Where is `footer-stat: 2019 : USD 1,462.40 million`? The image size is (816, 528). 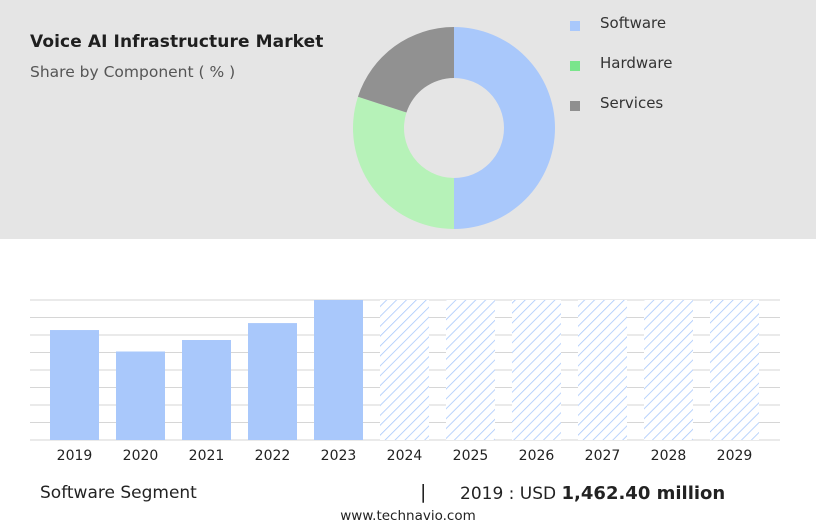
footer-stat: 2019 : USD 1,462.40 million is located at coordinates (592, 493).